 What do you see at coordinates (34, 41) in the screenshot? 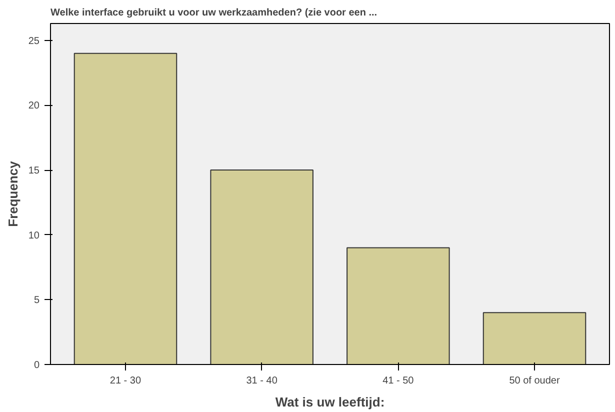
I see `y-tick-label: 25` at bounding box center [34, 41].